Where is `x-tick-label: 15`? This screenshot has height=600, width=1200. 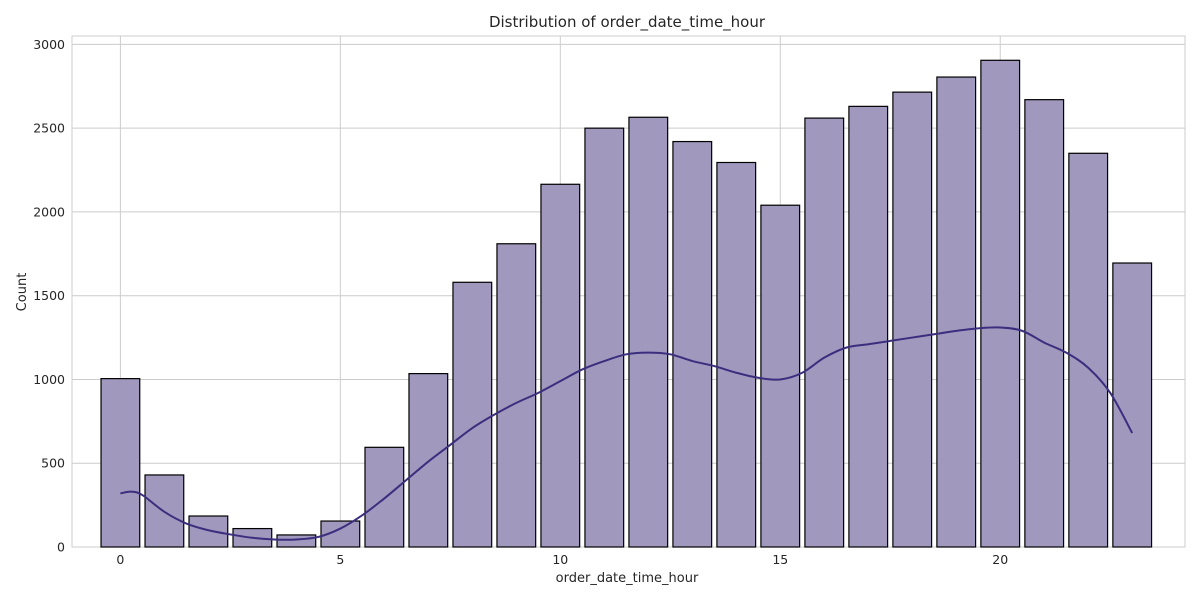 x-tick-label: 15 is located at coordinates (780, 559).